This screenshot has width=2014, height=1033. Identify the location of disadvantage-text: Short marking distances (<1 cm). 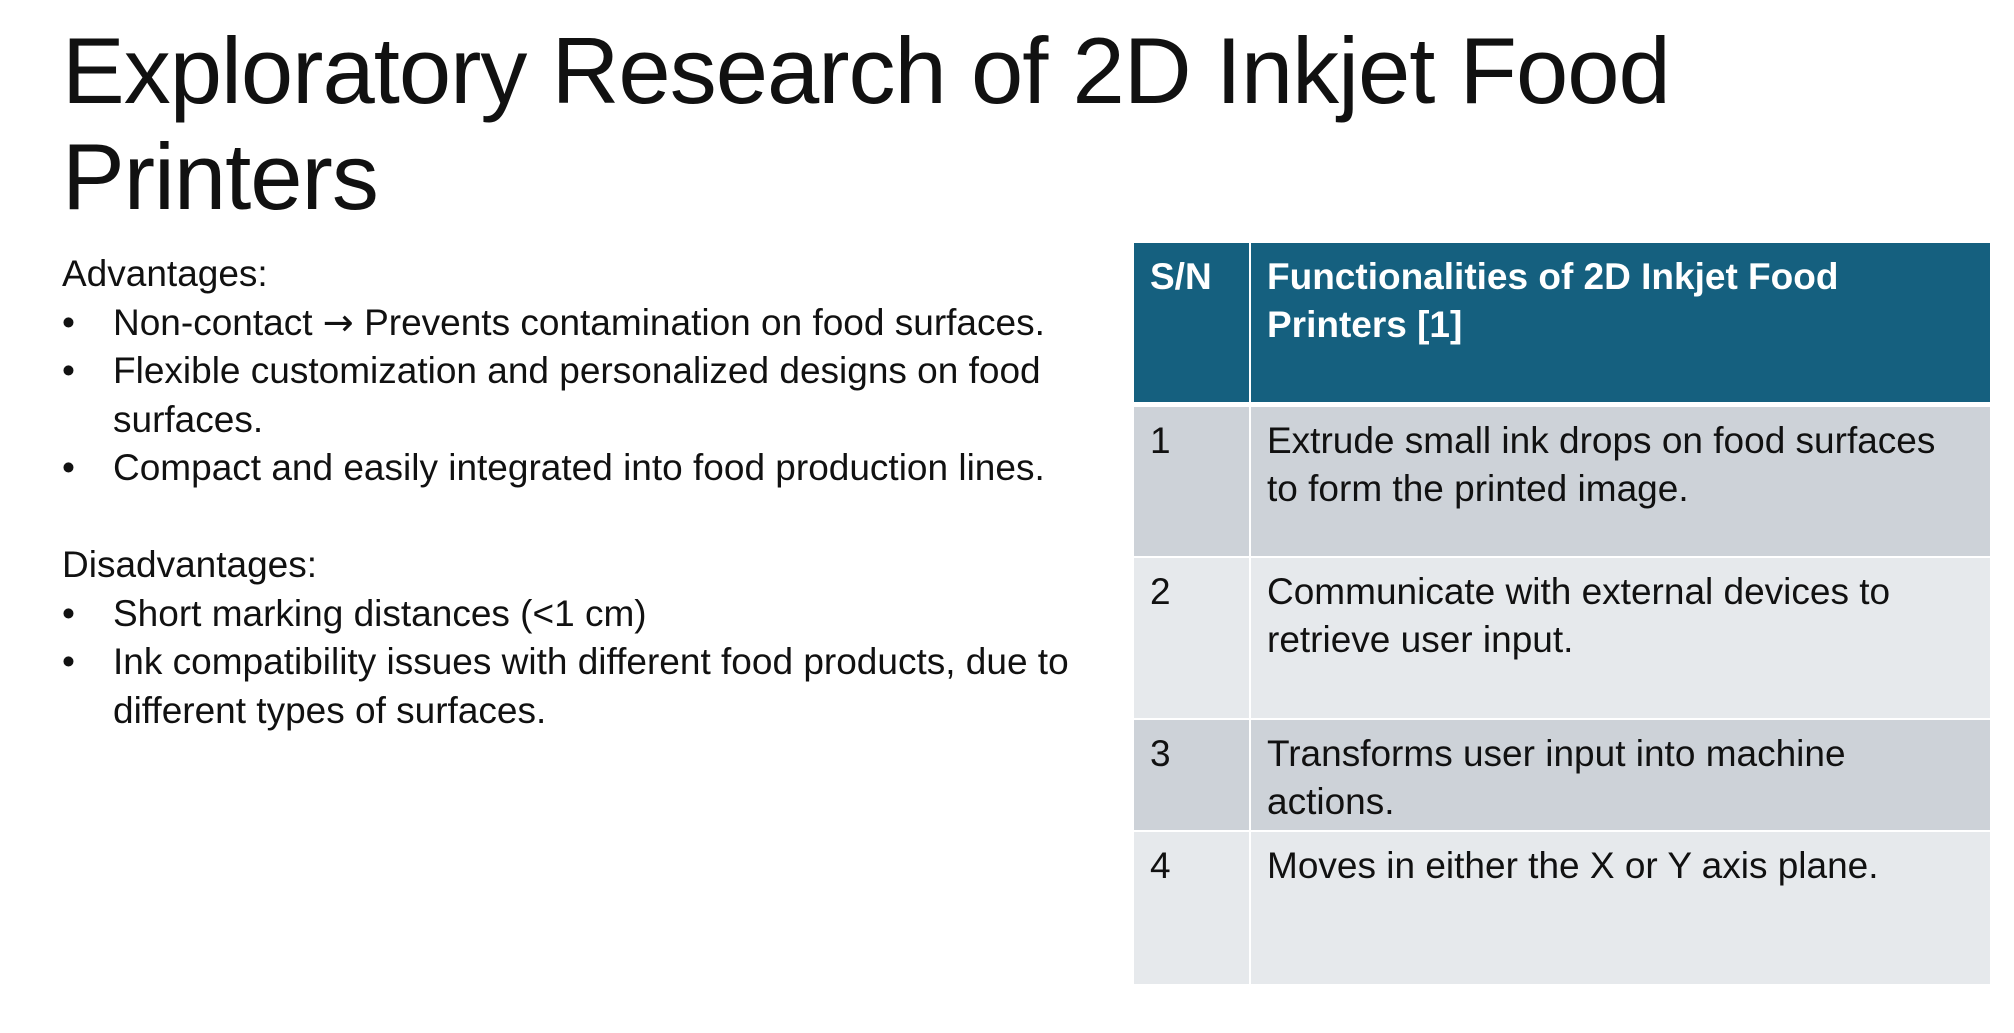
(380, 613).